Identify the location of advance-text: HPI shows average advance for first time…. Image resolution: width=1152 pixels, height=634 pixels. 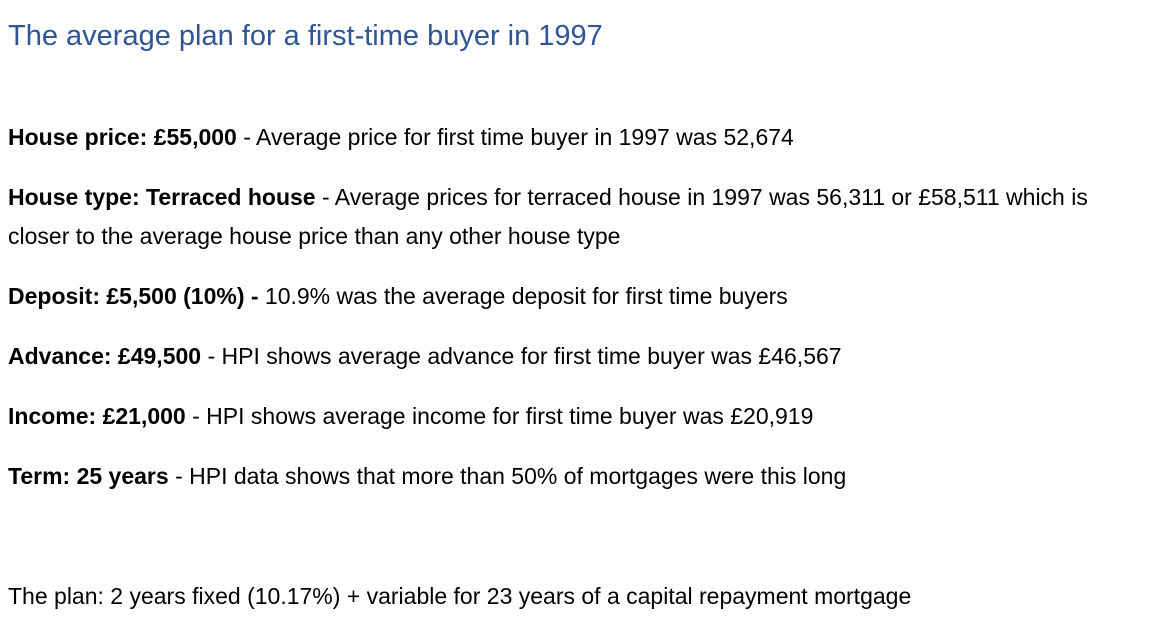
(531, 356).